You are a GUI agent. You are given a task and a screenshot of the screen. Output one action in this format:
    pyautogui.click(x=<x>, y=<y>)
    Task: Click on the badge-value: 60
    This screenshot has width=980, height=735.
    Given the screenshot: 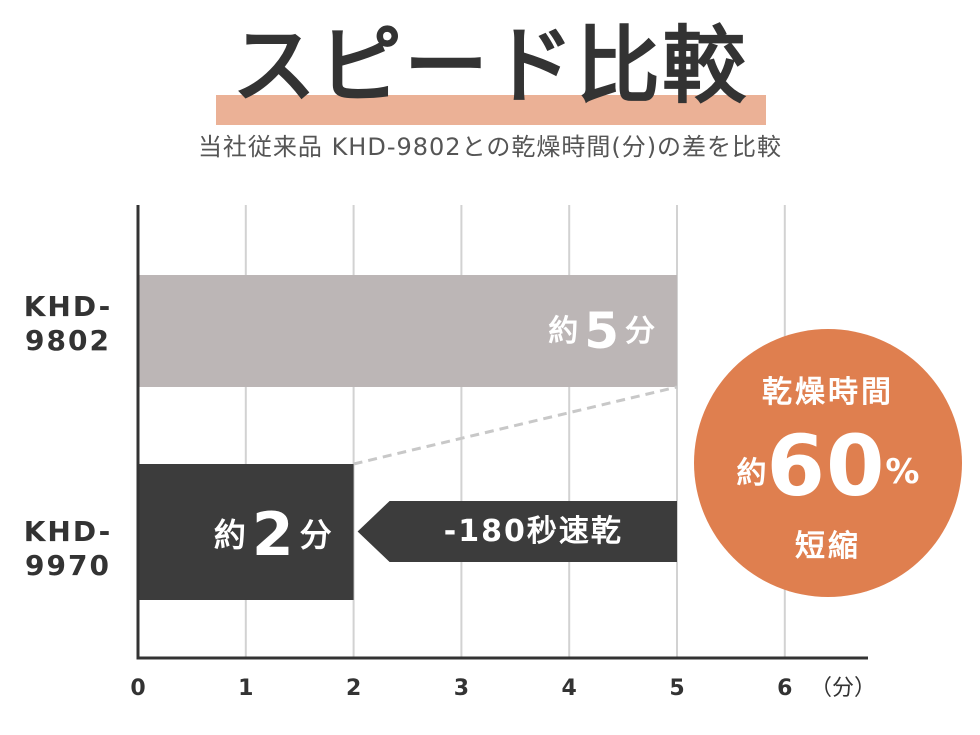 What is the action you would take?
    pyautogui.click(x=826, y=466)
    